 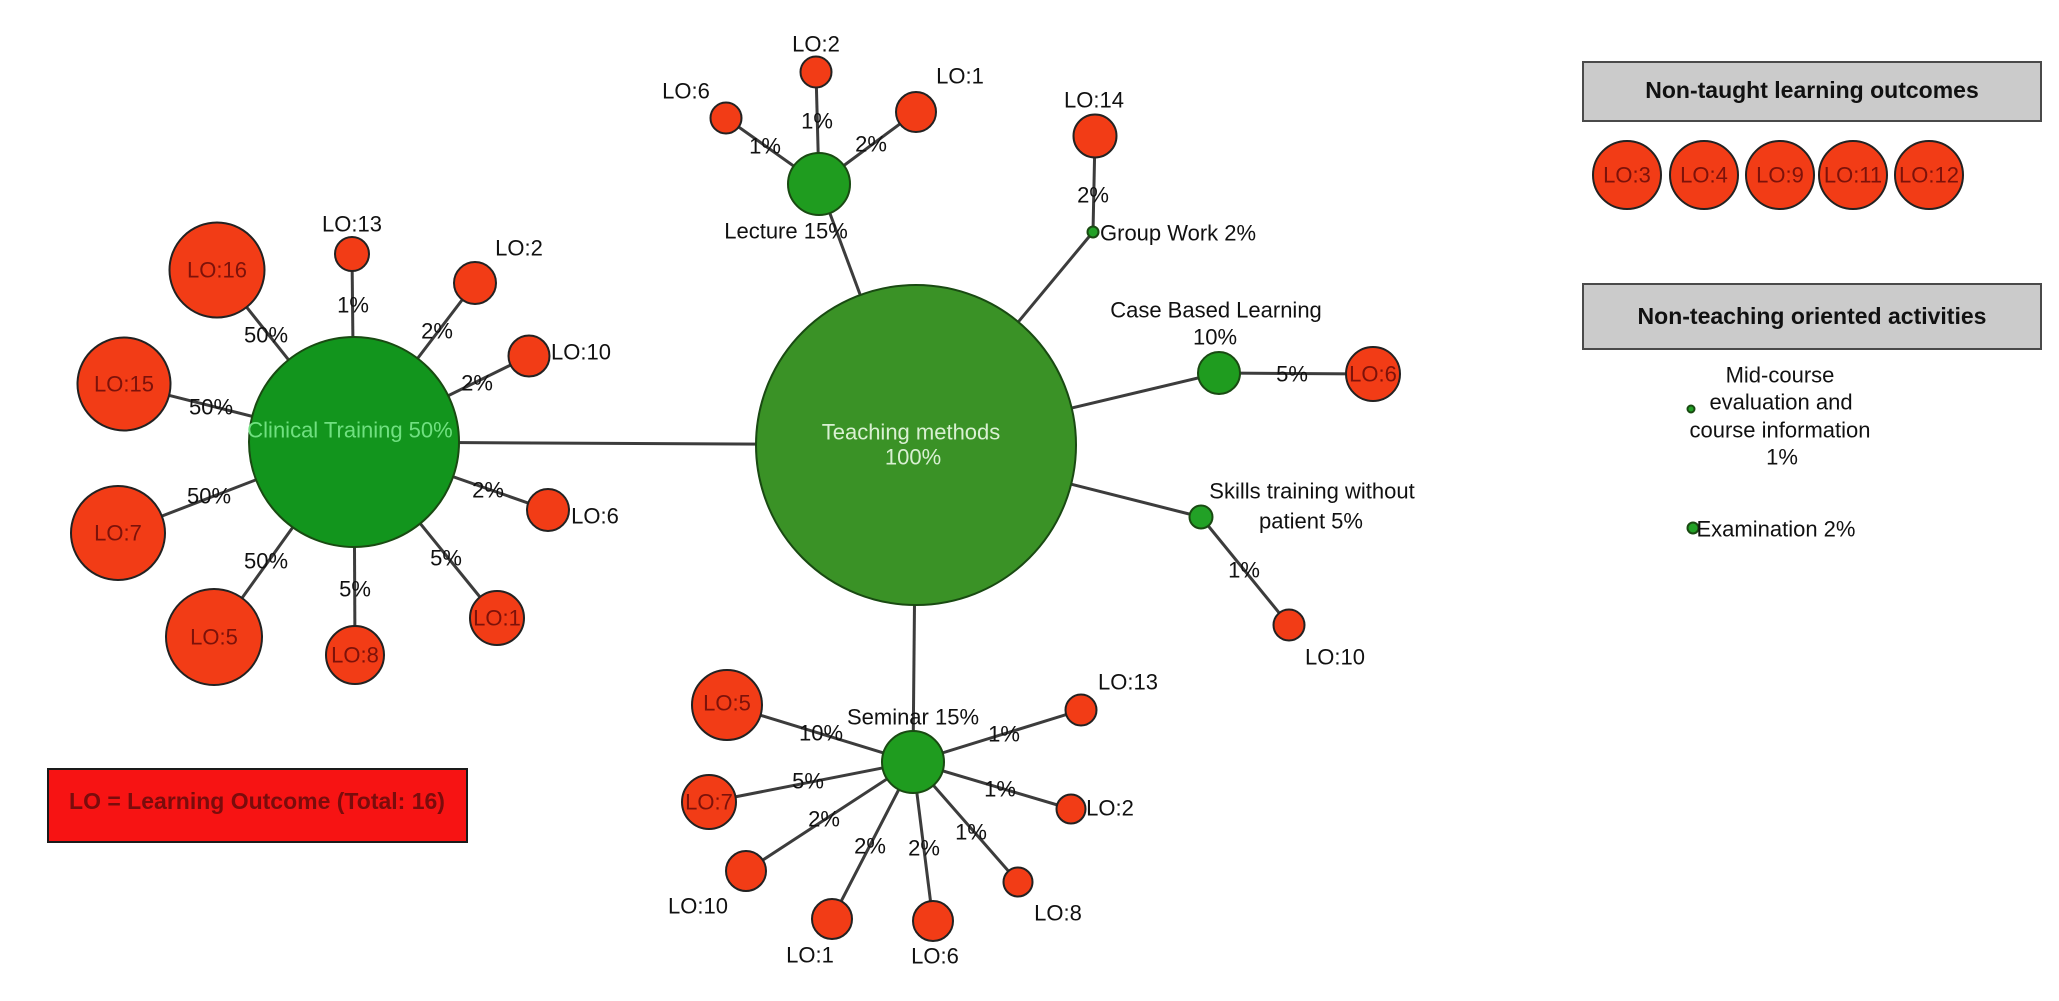 I want to click on svg-text:LO = Learning Outcome (Total:: LO = Learning Outcome (Total: 16), so click(x=257, y=801).